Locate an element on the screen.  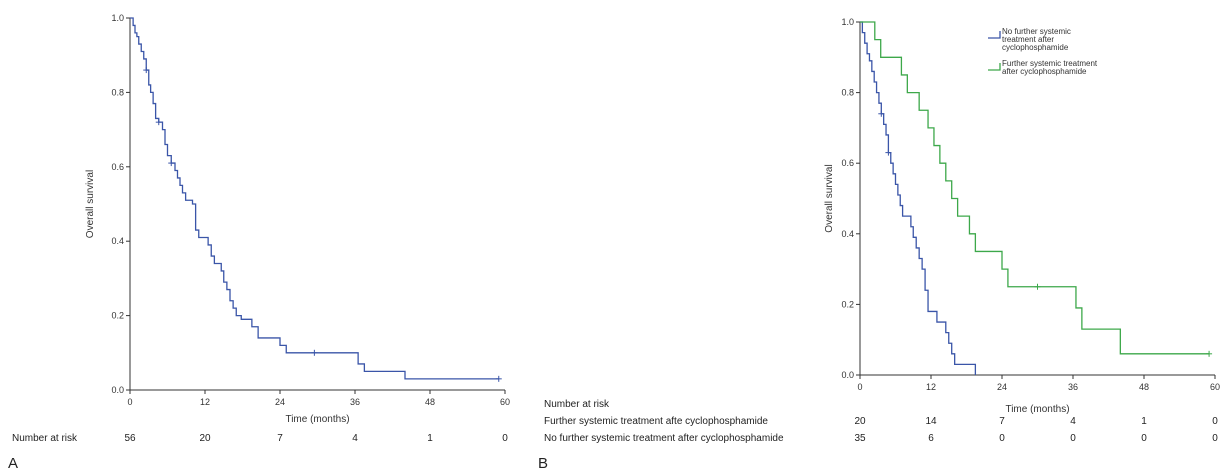
legend-entry-text: after cyclophosphamide is located at coordinates (1044, 71).